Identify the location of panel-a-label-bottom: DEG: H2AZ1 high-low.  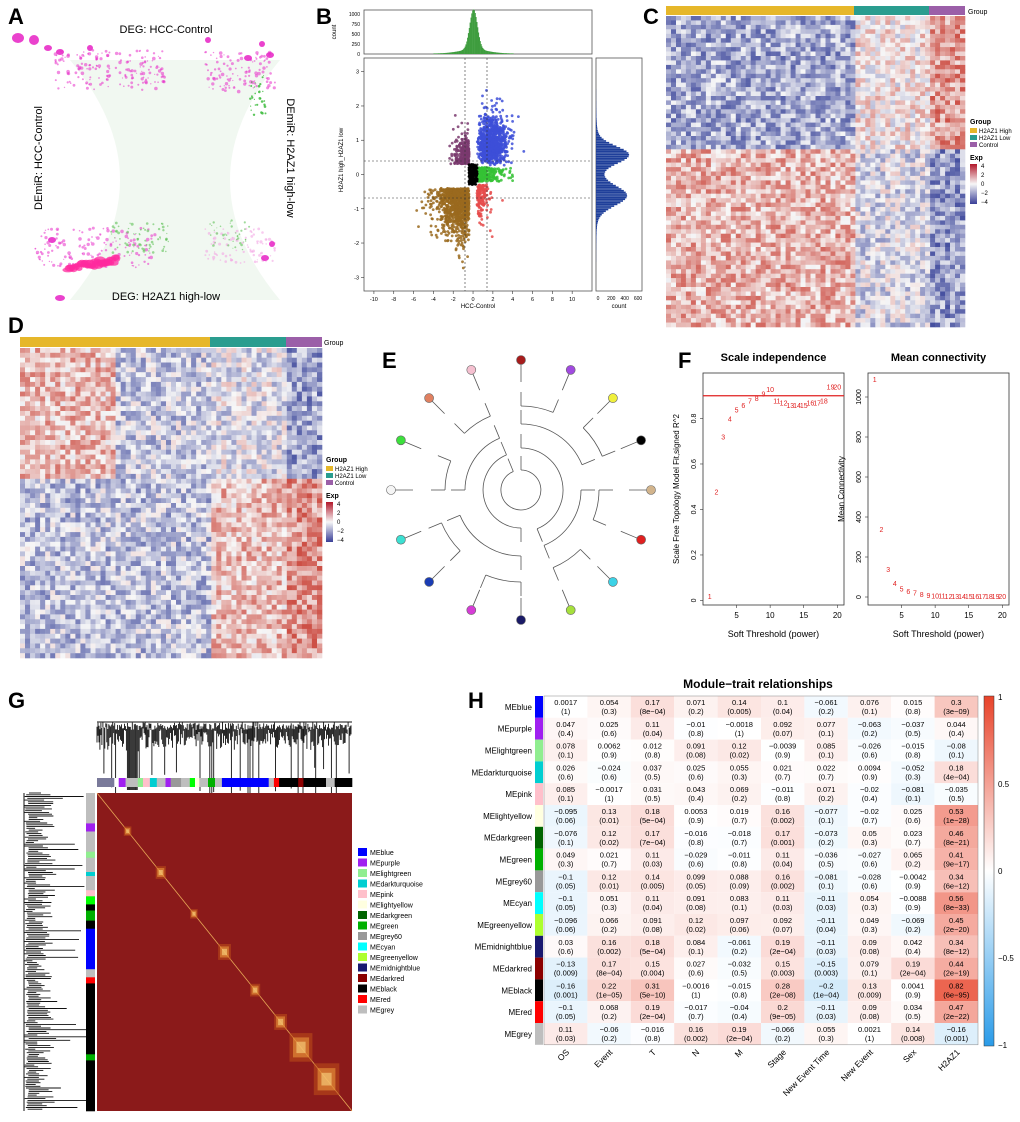
(166, 297).